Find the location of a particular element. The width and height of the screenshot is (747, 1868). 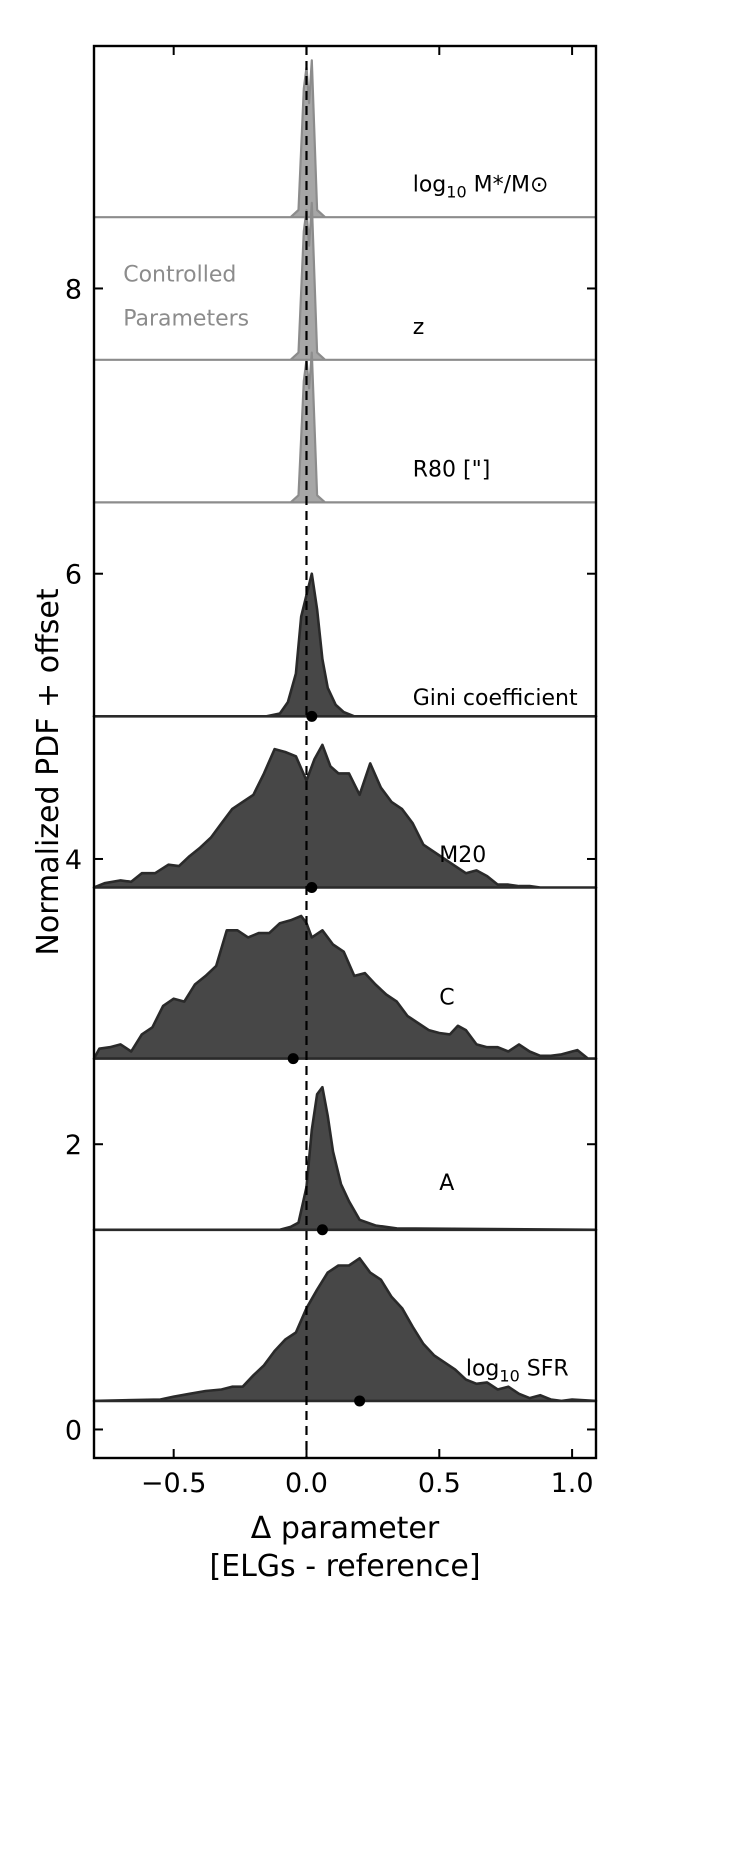

series-area-a is located at coordinates (345, 1158).